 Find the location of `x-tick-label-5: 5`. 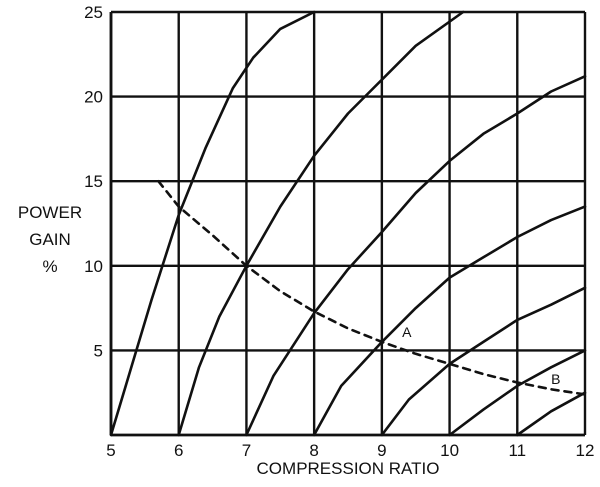

x-tick-label-5: 5 is located at coordinates (110, 450).